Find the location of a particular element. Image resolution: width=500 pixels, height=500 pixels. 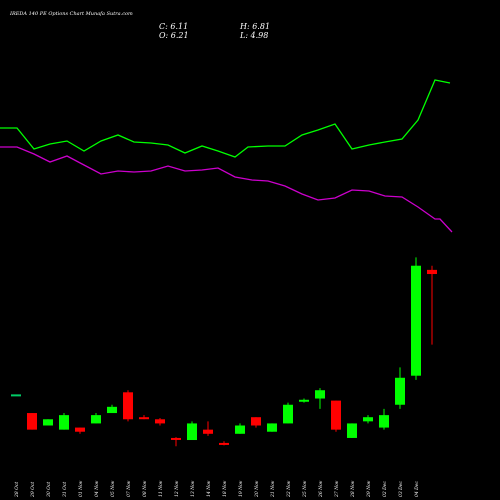

x-tick-label: 27 Nov is located at coordinates (337, 489).